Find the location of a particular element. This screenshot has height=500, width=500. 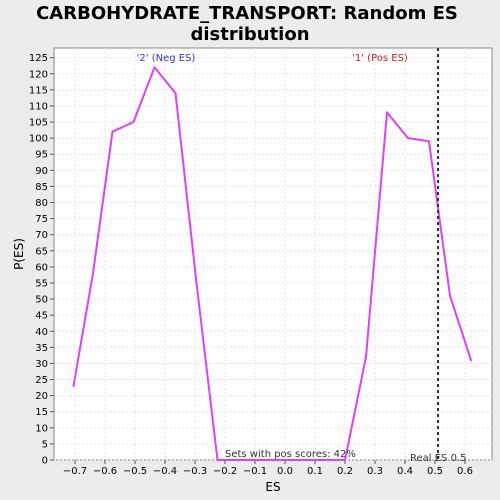

y-tick-label: 15 is located at coordinates (41, 412).